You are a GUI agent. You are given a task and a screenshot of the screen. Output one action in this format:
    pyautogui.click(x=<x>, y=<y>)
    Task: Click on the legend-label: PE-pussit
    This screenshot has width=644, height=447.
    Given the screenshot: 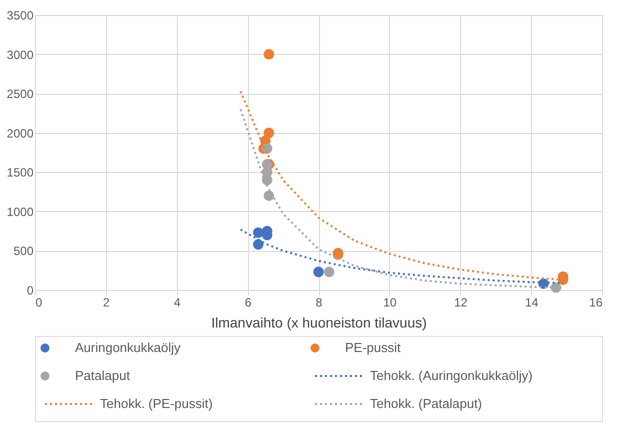 What is the action you would take?
    pyautogui.click(x=373, y=347)
    